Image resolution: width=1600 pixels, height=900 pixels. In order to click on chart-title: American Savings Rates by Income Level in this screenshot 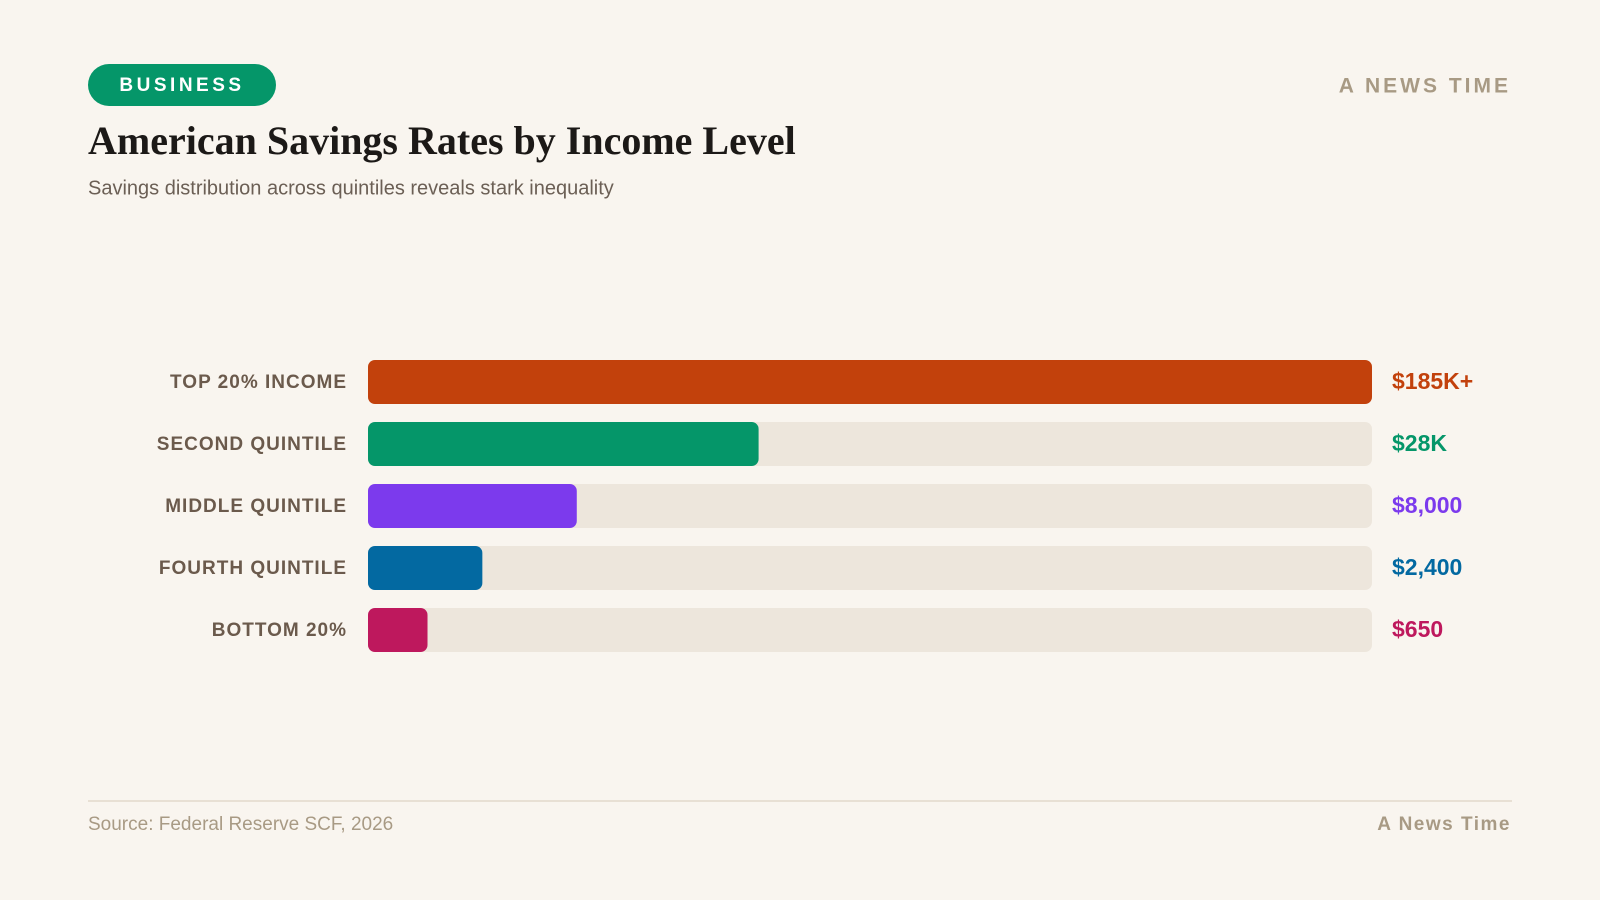, I will do `click(442, 140)`.